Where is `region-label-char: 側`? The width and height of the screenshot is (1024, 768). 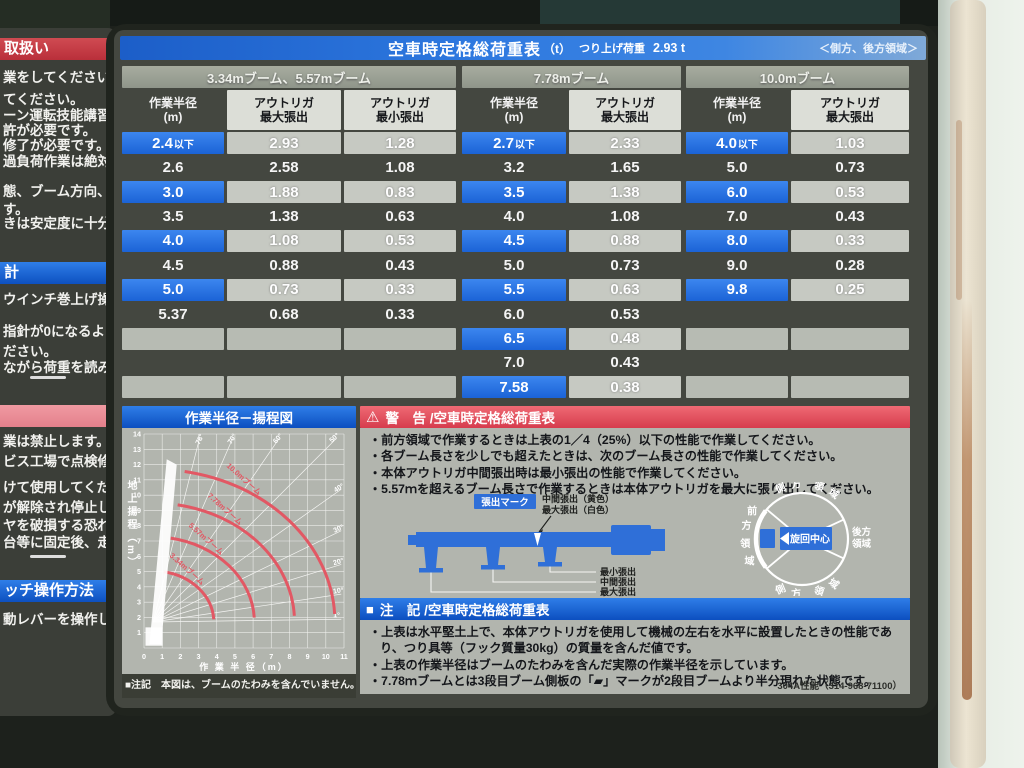 region-label-char: 側 is located at coordinates (779, 489).